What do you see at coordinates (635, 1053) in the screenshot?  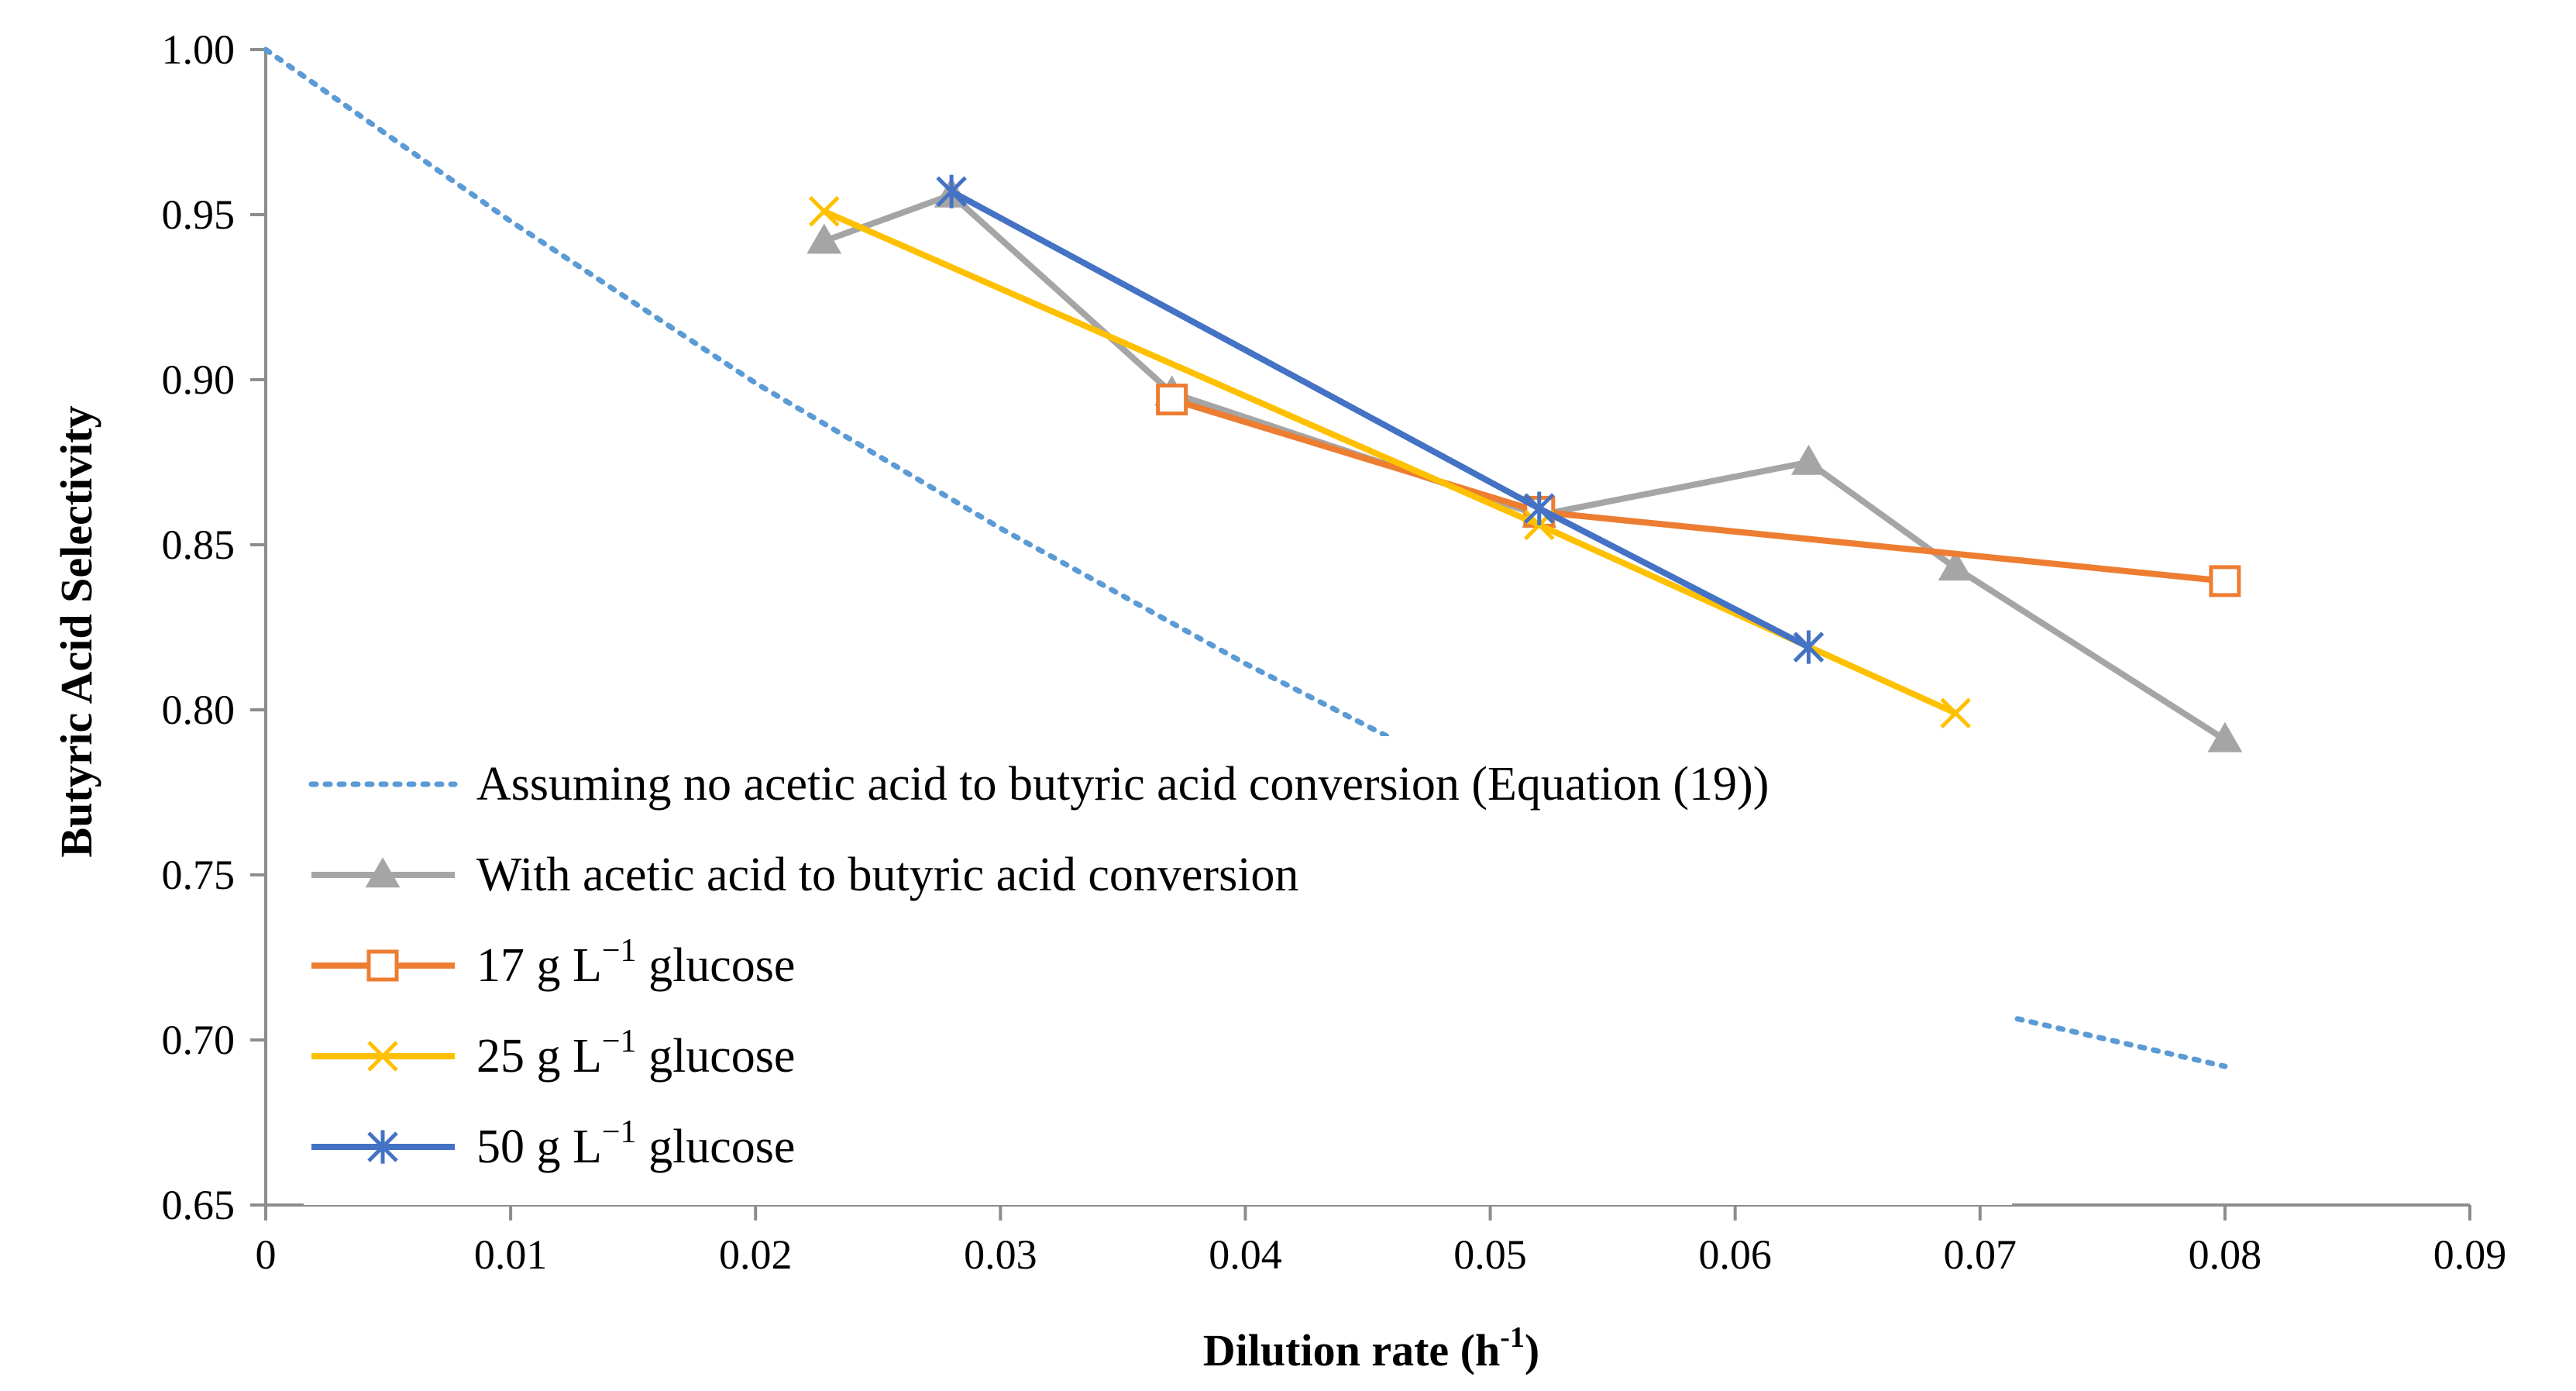 I see `legend-label: 25 g L−1 glucose` at bounding box center [635, 1053].